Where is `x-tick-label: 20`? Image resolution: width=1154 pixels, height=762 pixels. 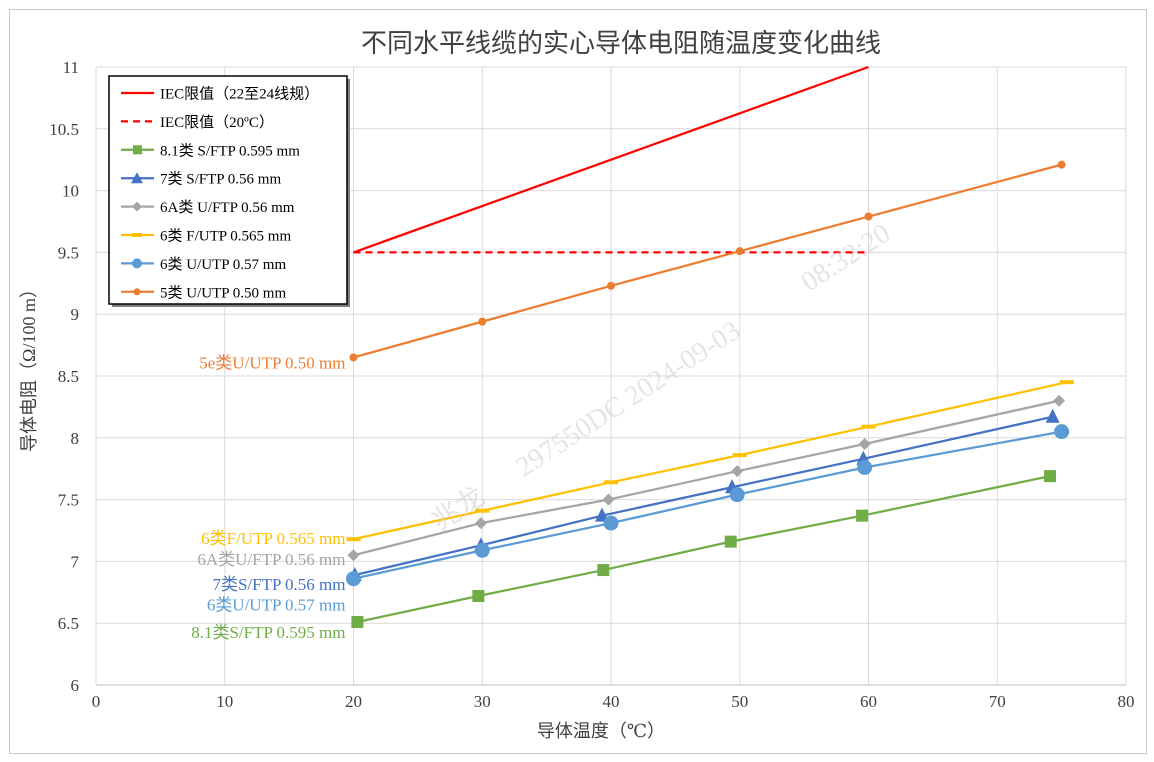
x-tick-label: 20 is located at coordinates (353, 701).